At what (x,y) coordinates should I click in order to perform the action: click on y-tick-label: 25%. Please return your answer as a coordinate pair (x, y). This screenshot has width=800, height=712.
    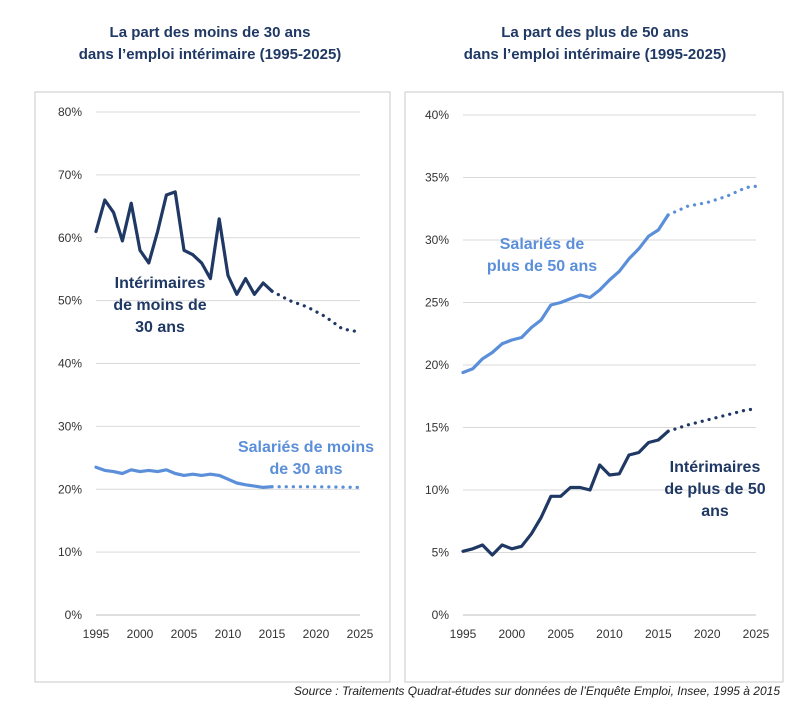
    Looking at the image, I should click on (437, 303).